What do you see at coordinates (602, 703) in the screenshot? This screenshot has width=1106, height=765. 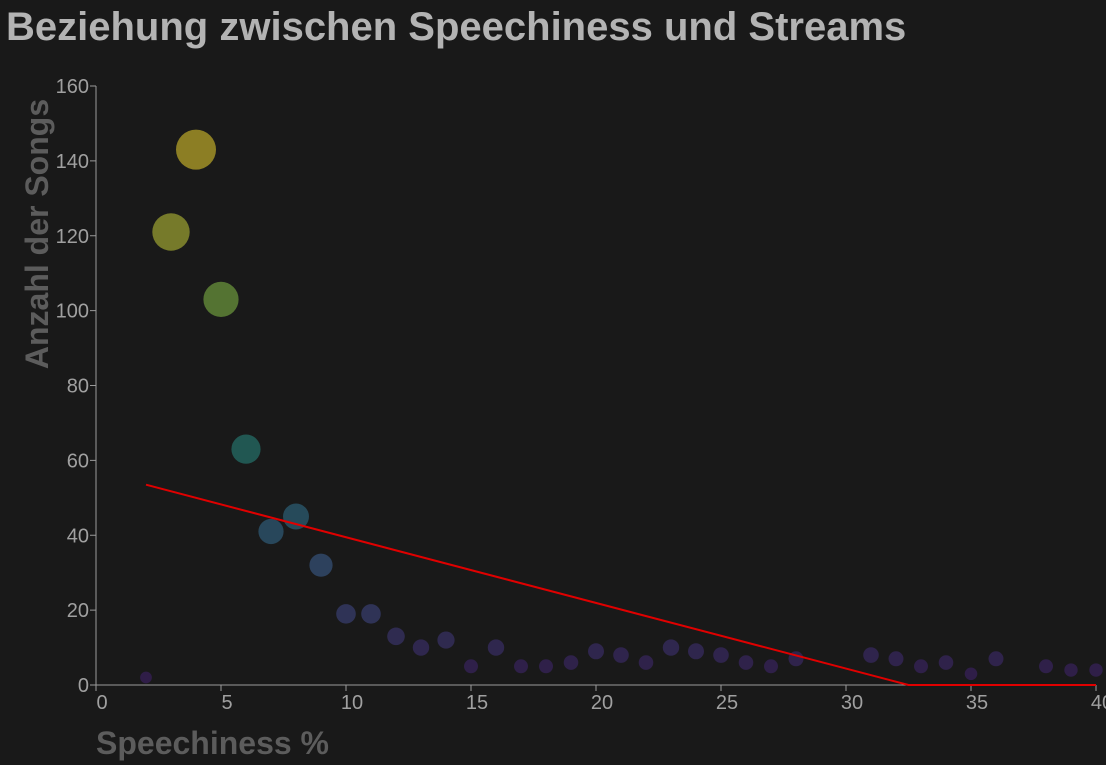 I see `x-tick-label: 20` at bounding box center [602, 703].